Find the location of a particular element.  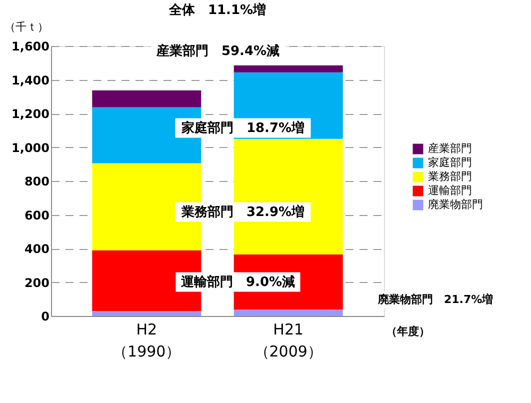

y-tick-label: 0 is located at coordinates (45, 317).